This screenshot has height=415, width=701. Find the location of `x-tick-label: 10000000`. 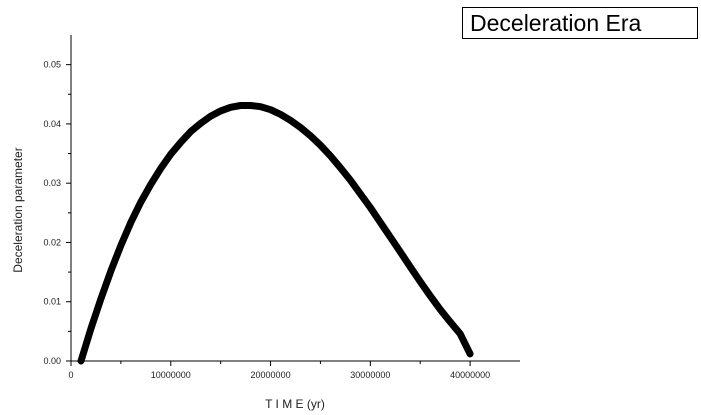

x-tick-label: 10000000 is located at coordinates (171, 375).